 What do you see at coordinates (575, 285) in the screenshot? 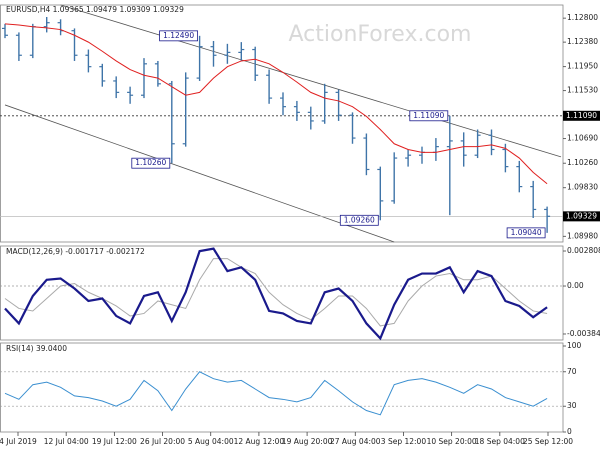
I see `macd-tick-label: 0.00` at bounding box center [575, 285].